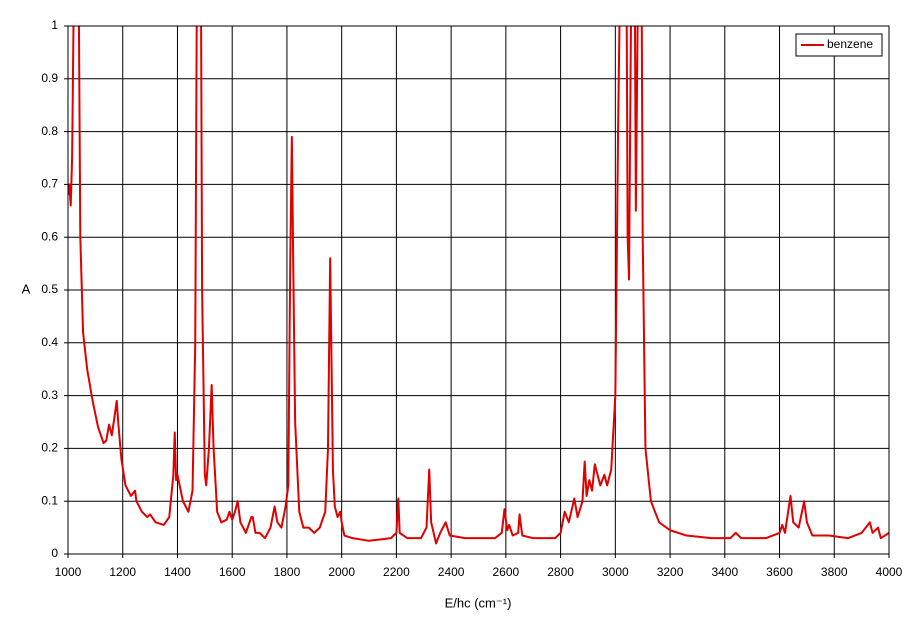 This screenshot has width=911, height=623. What do you see at coordinates (834, 572) in the screenshot?
I see `x-tick-label: 3800` at bounding box center [834, 572].